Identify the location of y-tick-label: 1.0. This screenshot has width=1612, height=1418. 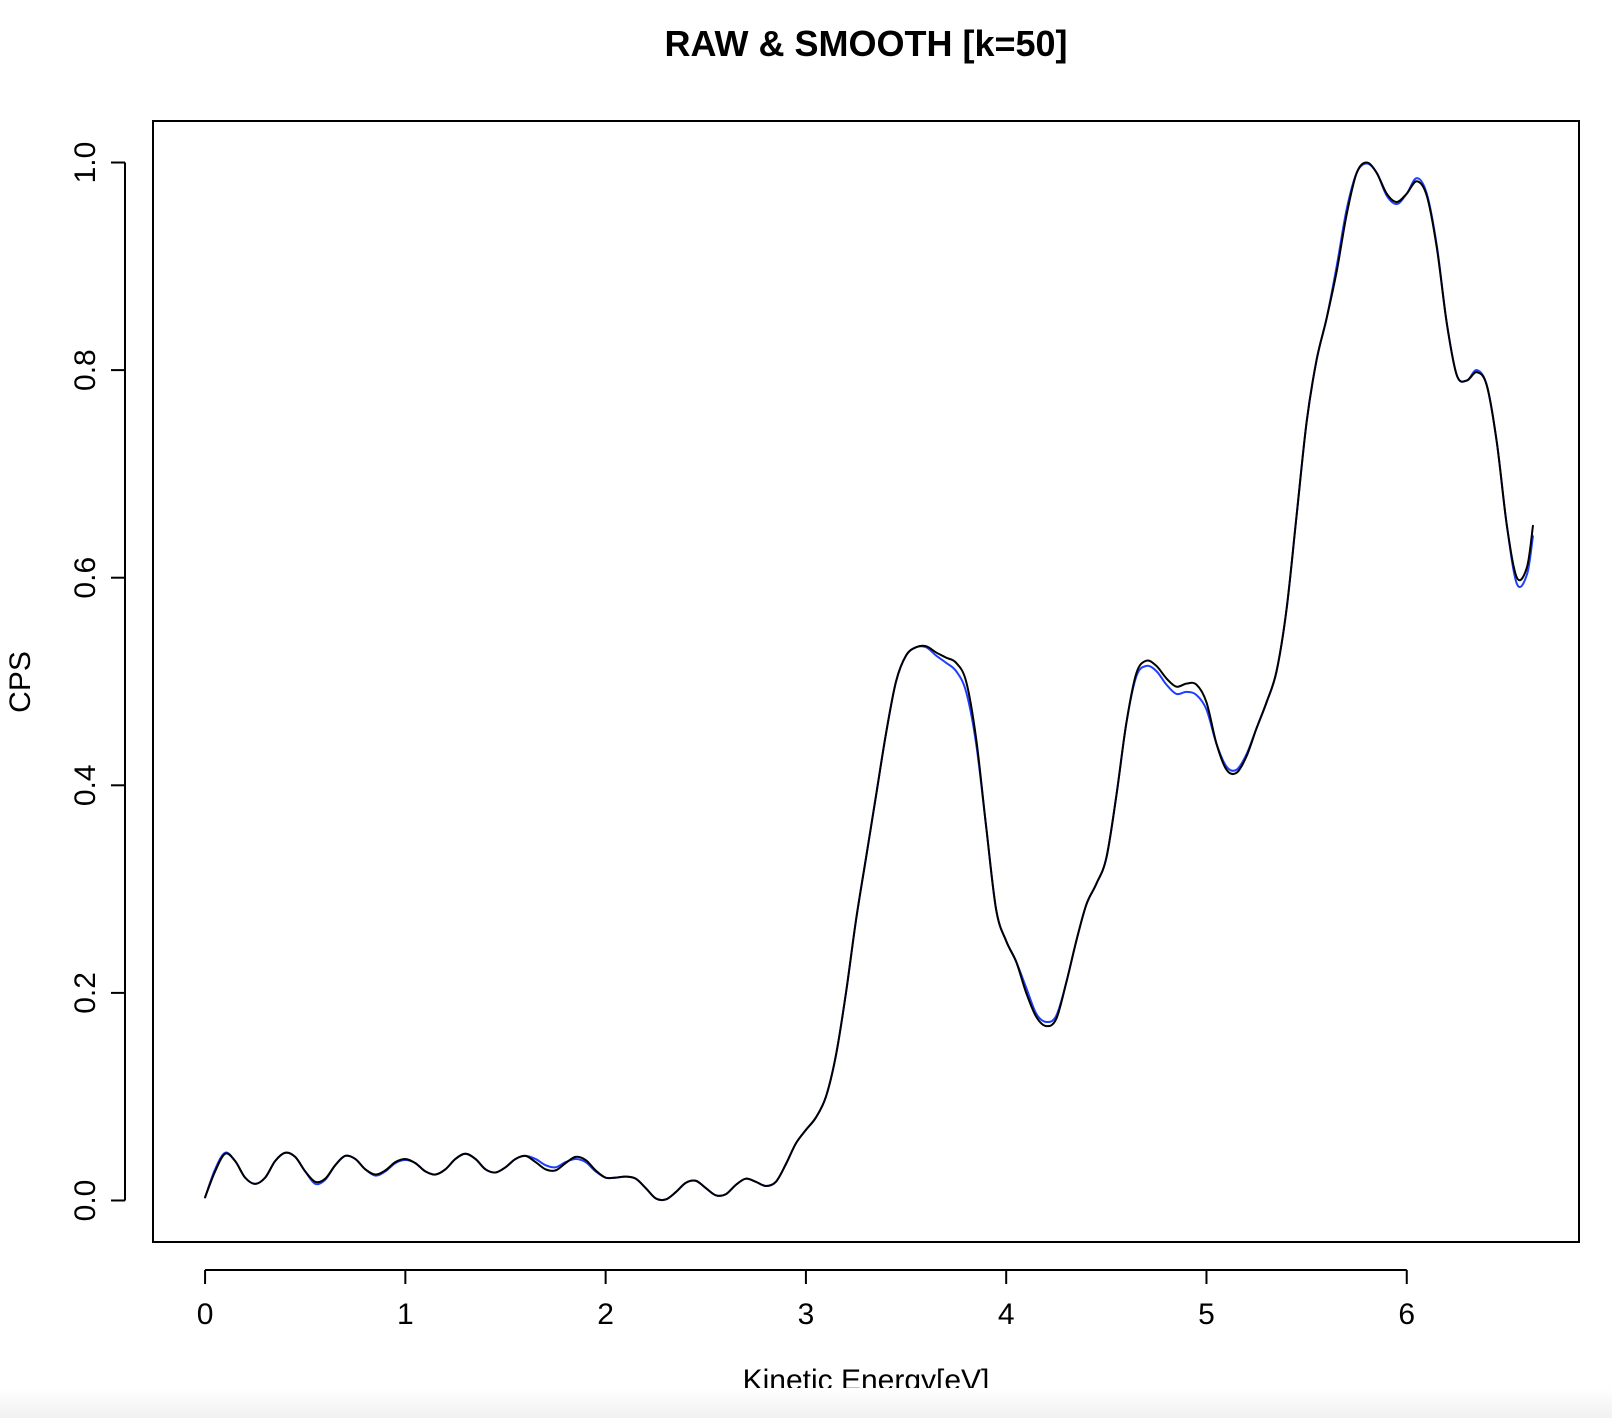
(85, 163).